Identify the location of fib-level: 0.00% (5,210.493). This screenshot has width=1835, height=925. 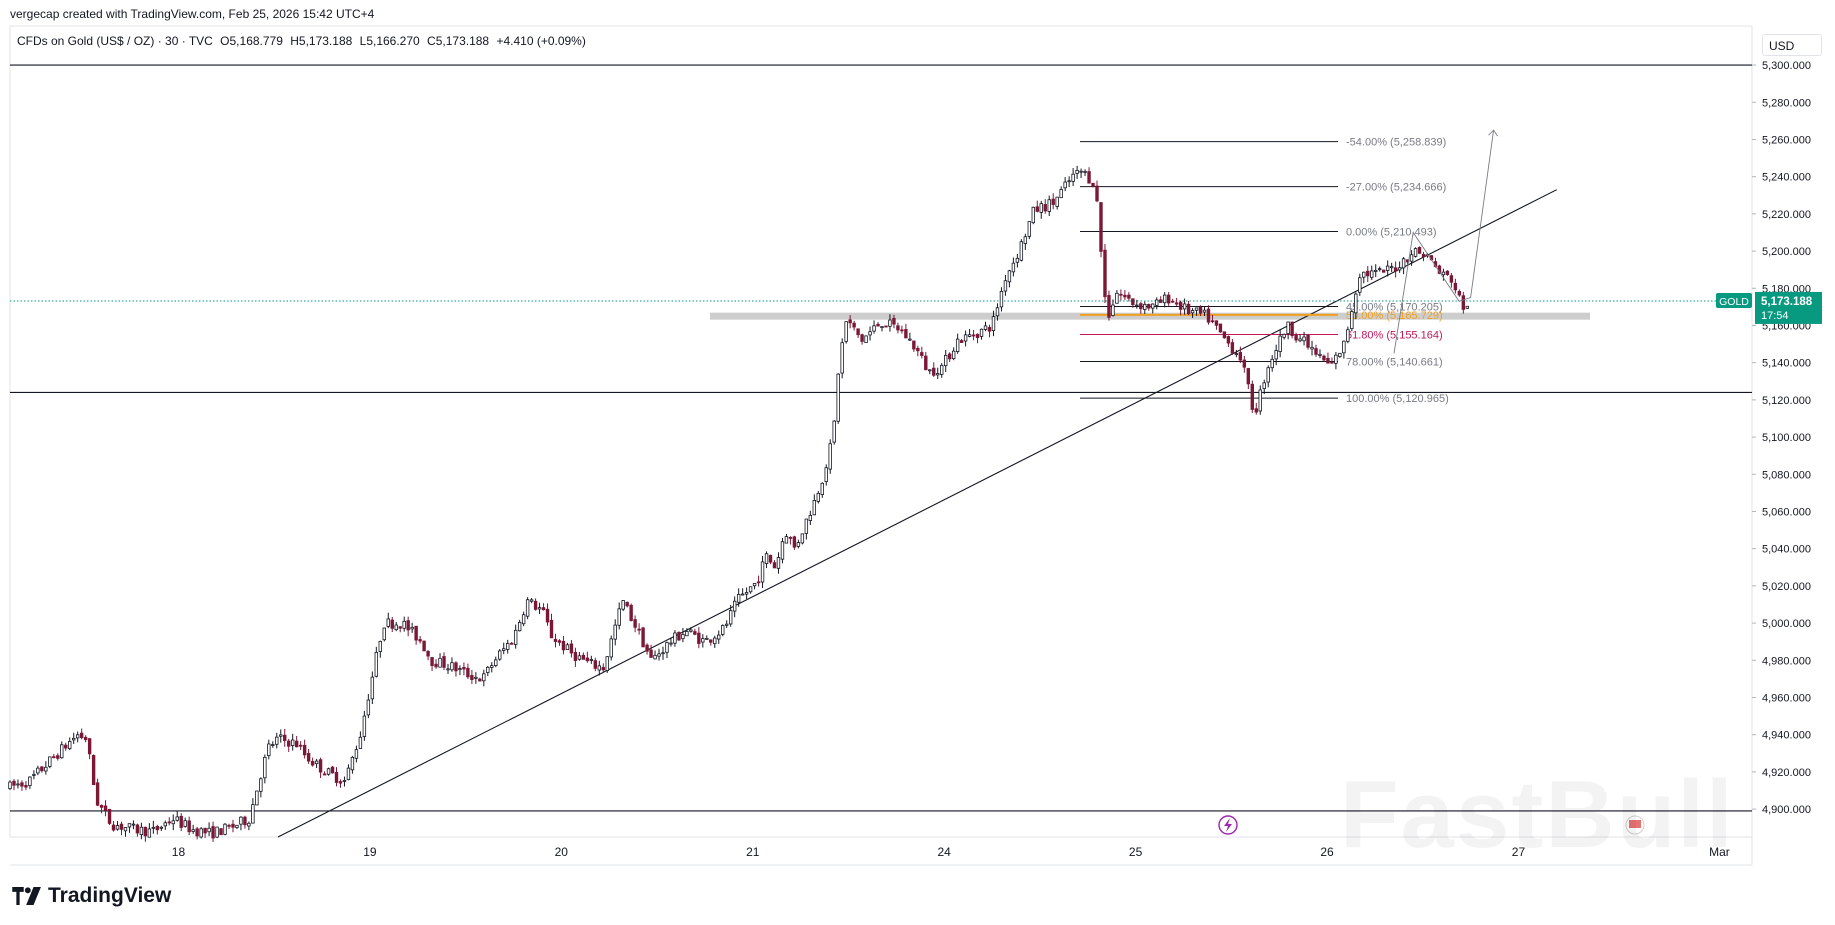
(1258, 233).